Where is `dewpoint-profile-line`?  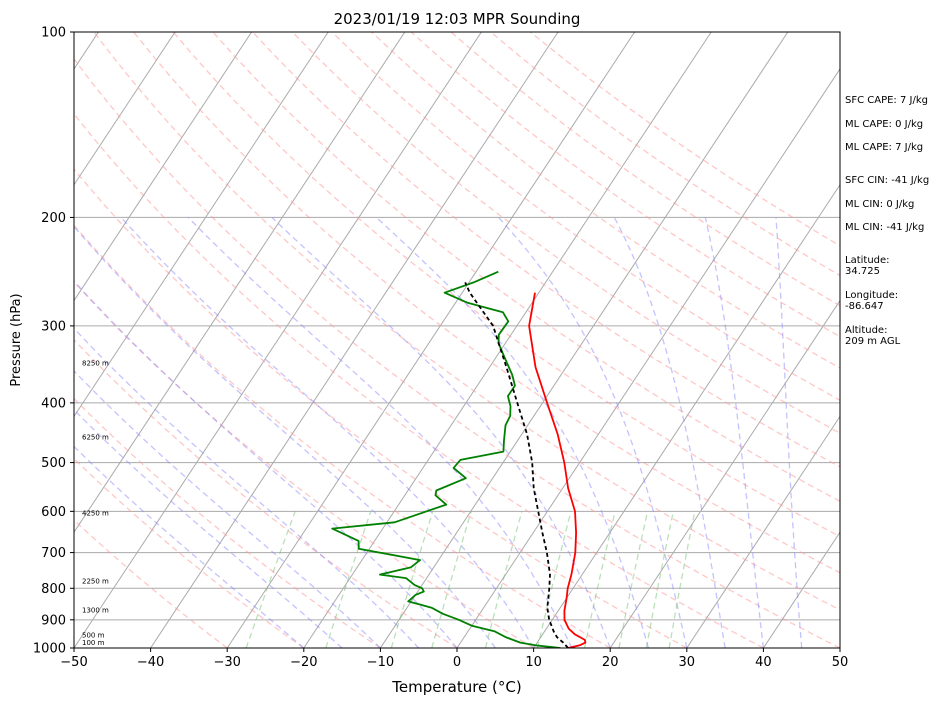
dewpoint-profile-line is located at coordinates (446, 459).